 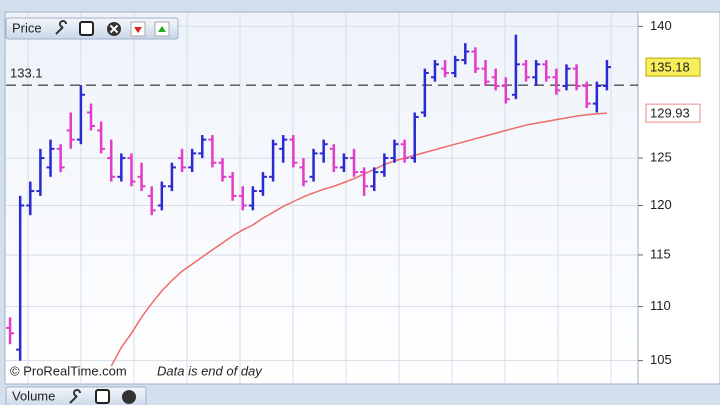 What do you see at coordinates (661, 25) in the screenshot?
I see `y-tick-label: 140` at bounding box center [661, 25].